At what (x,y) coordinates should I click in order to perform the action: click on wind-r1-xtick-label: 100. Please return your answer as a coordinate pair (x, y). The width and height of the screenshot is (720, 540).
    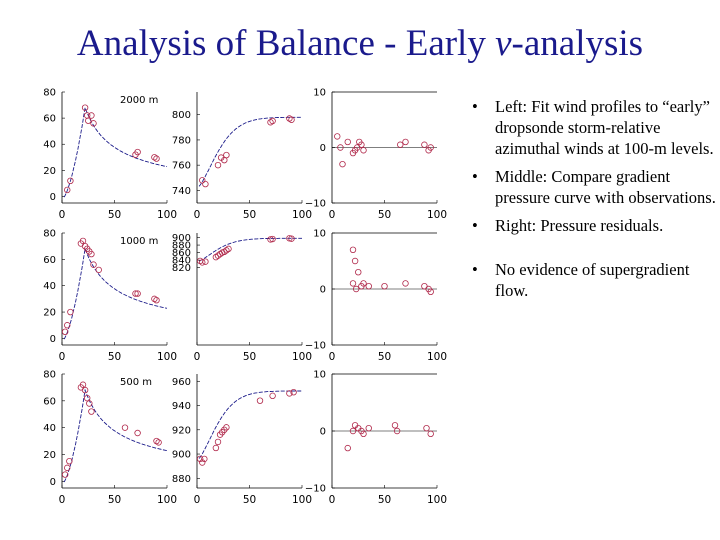
    Looking at the image, I should click on (167, 357).